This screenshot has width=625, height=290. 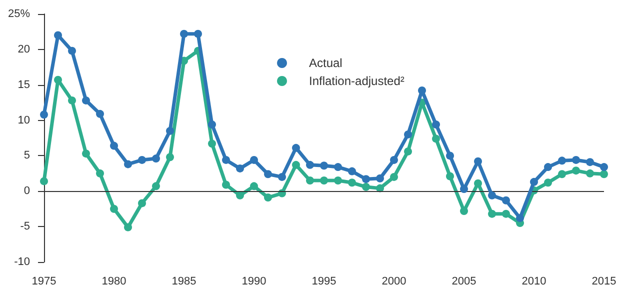 What do you see at coordinates (24, 120) in the screenshot?
I see `y-tick-label: 10` at bounding box center [24, 120].